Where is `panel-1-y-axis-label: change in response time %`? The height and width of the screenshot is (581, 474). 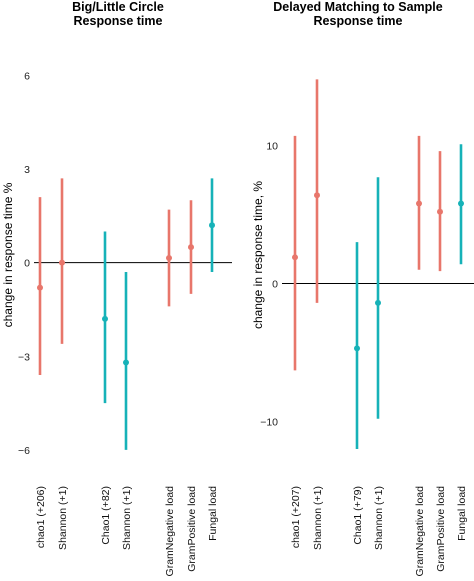 panel-1-y-axis-label: change in response time % is located at coordinates (8, 254).